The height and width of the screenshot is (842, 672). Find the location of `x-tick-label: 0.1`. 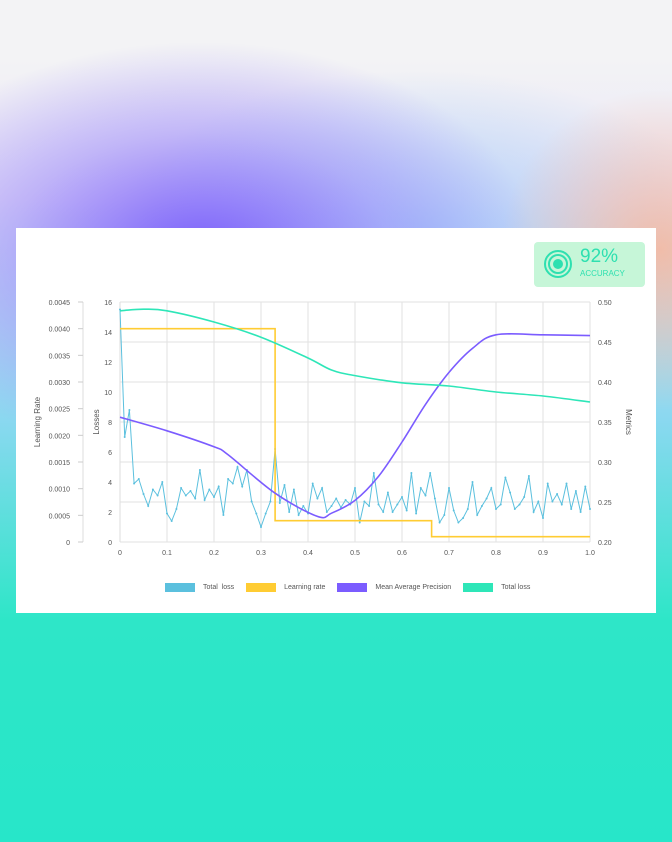

x-tick-label: 0.1 is located at coordinates (167, 553).